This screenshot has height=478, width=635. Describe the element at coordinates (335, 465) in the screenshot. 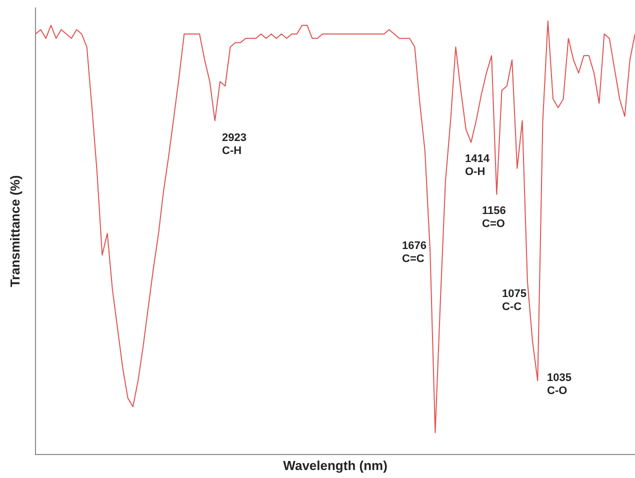

I see `x-axis-title: Wavelength (nm)` at that location.